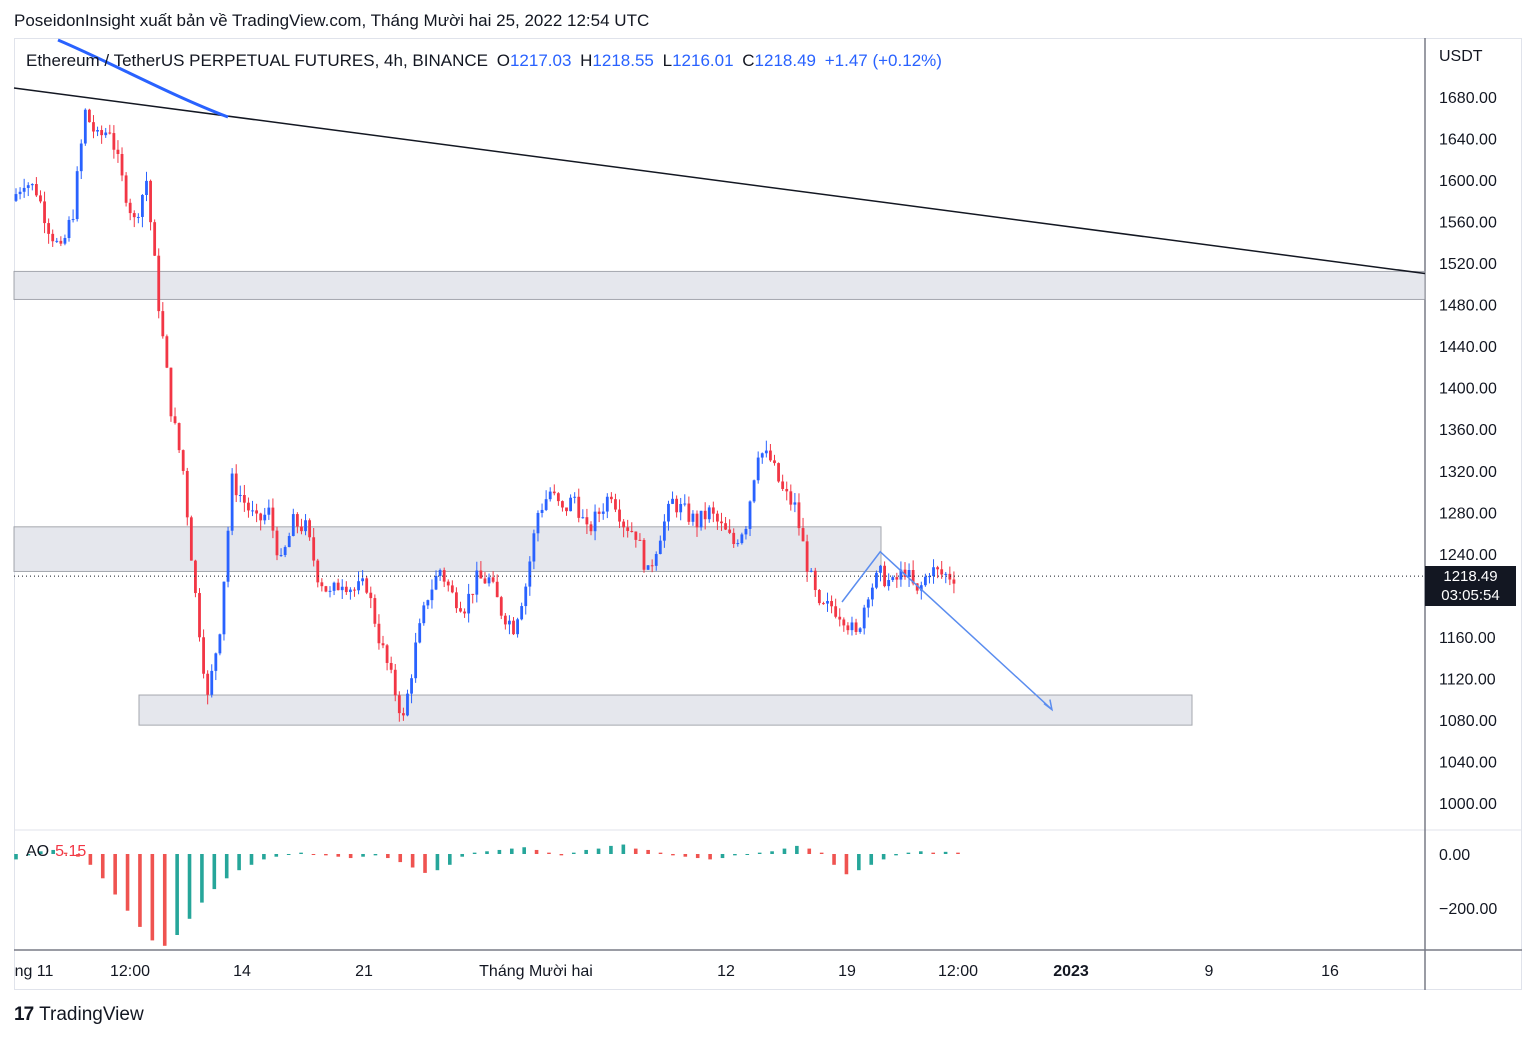  I want to click on high-label: H, so click(586, 60).